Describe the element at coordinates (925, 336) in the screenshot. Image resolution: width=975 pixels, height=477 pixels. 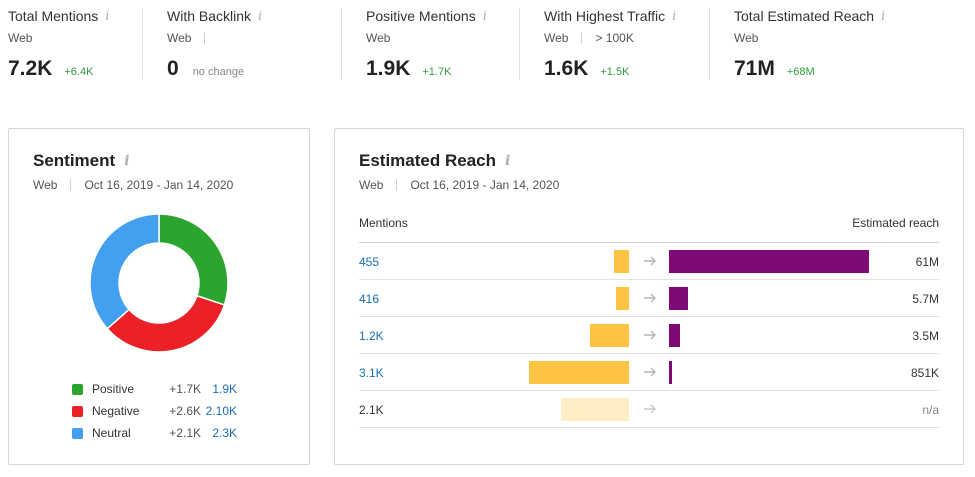
I see `reach-value: 3.5M` at that location.